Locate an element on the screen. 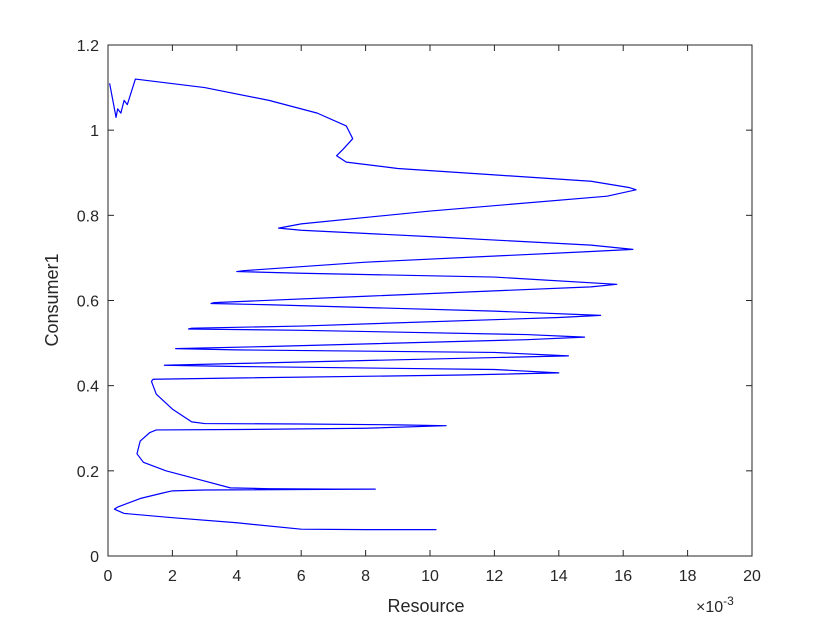 The image size is (830, 623). x-tick-label: 16 is located at coordinates (623, 576).